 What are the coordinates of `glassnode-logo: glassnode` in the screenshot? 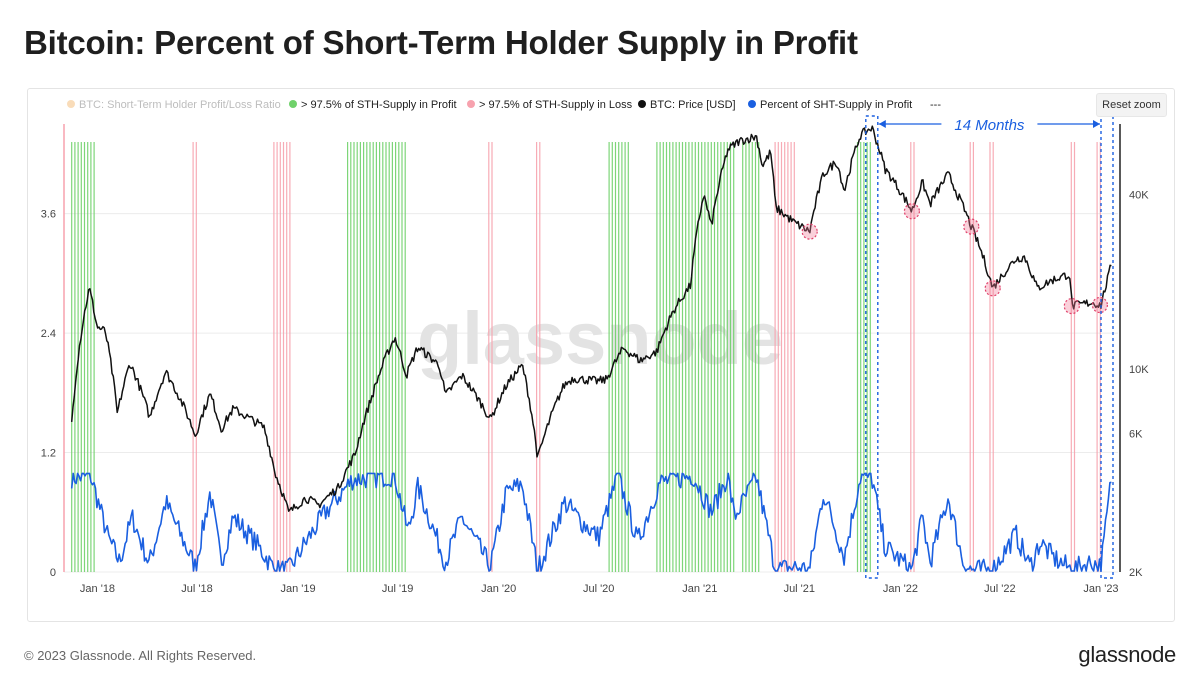 It's located at (1127, 654).